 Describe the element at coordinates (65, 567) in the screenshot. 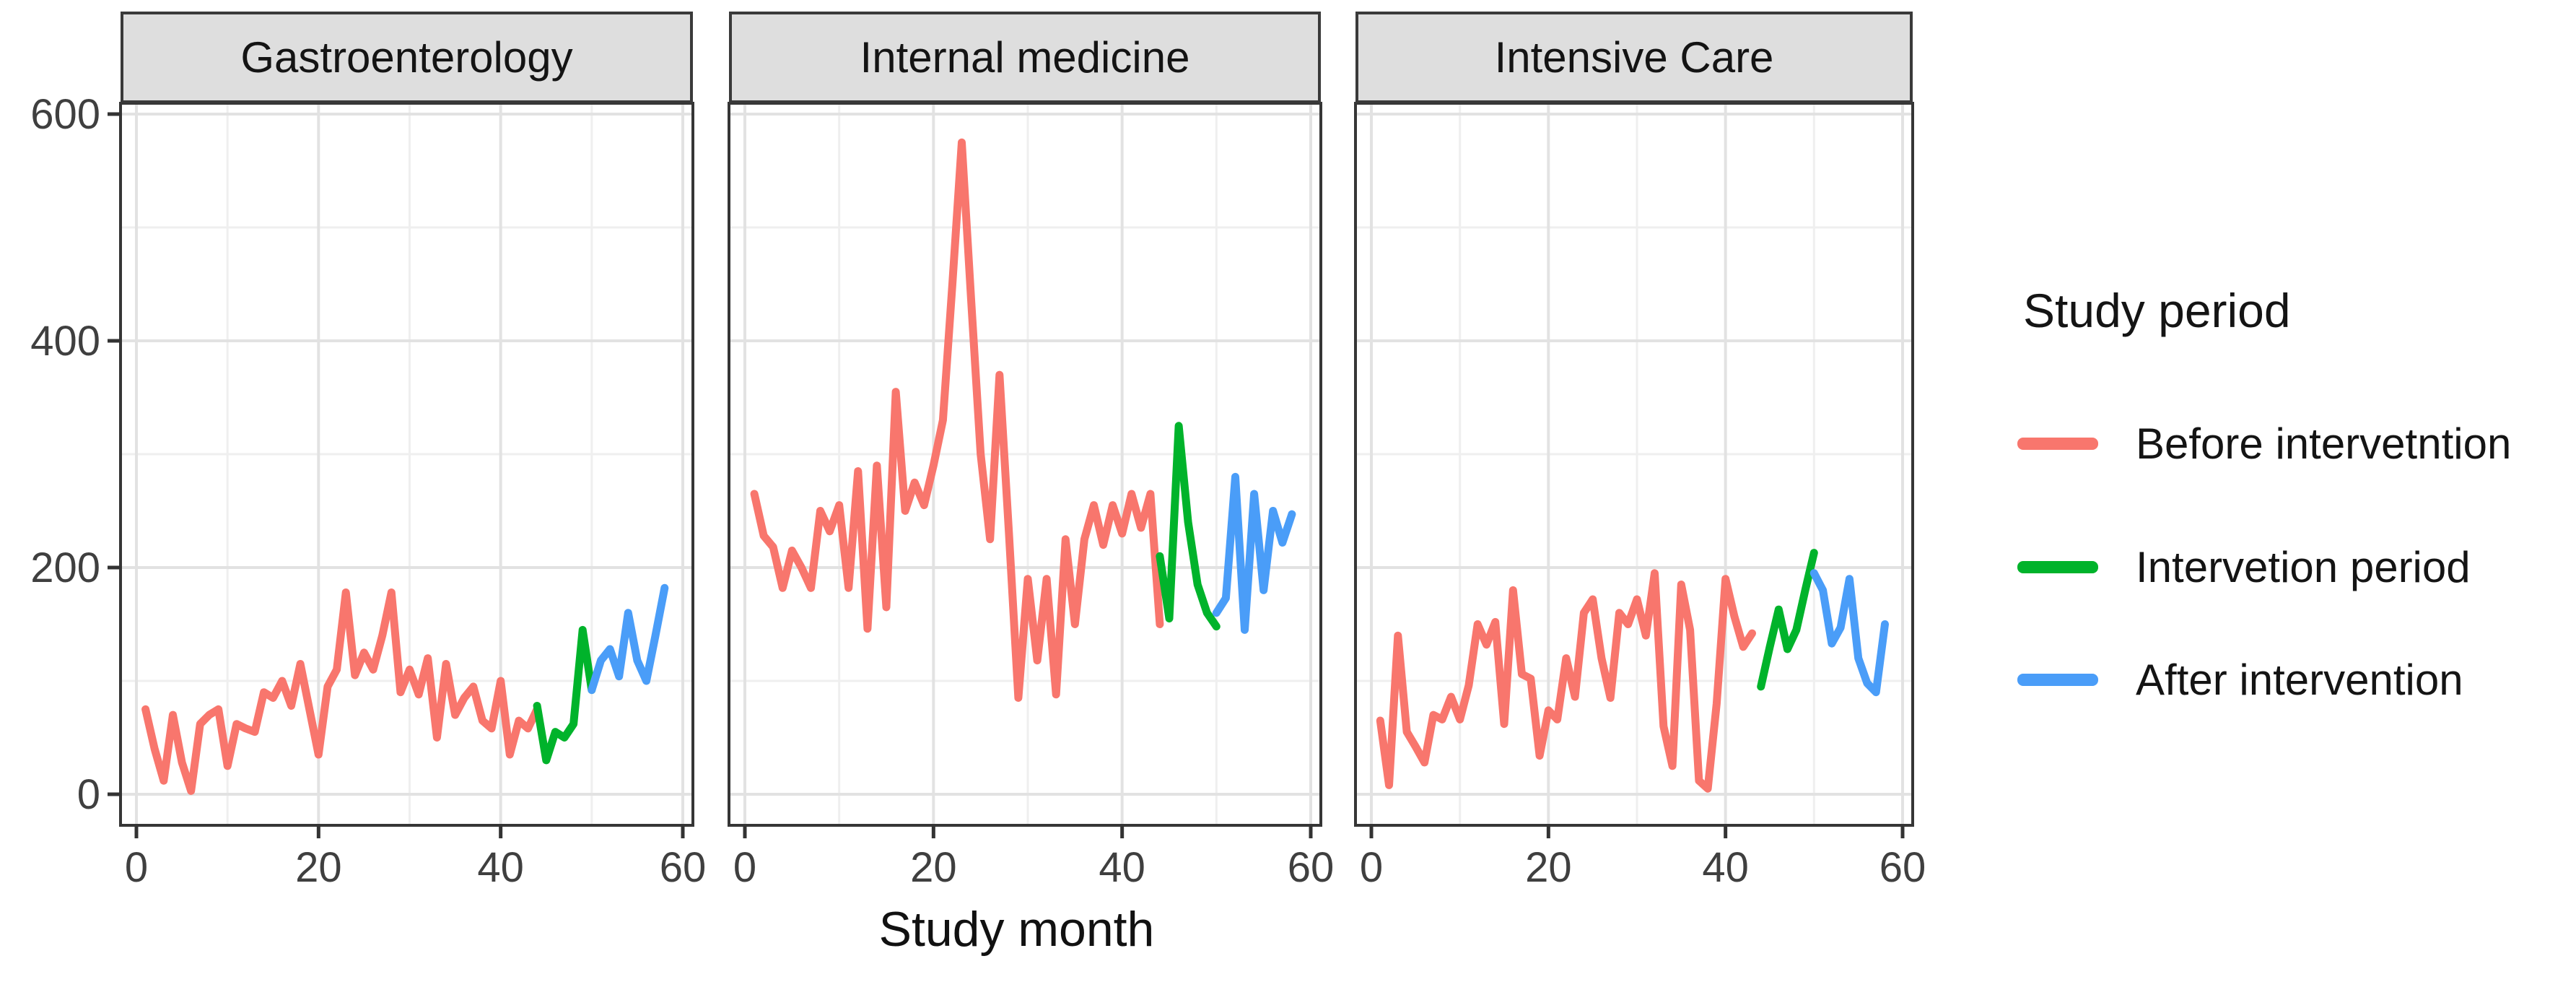

I see `y-tick-label: 200` at that location.